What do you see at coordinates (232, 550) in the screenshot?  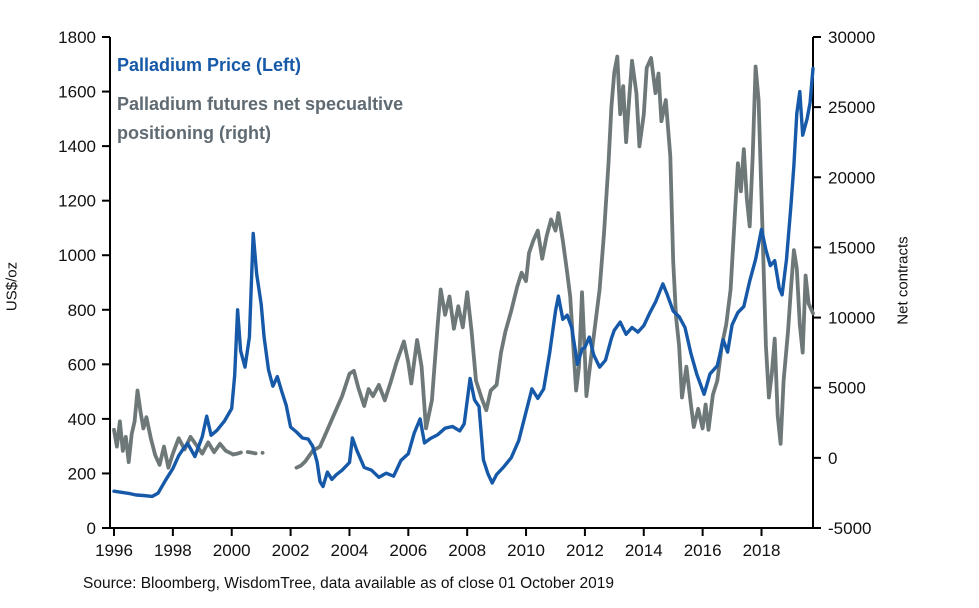 I see `x-tick-label: 2000` at bounding box center [232, 550].